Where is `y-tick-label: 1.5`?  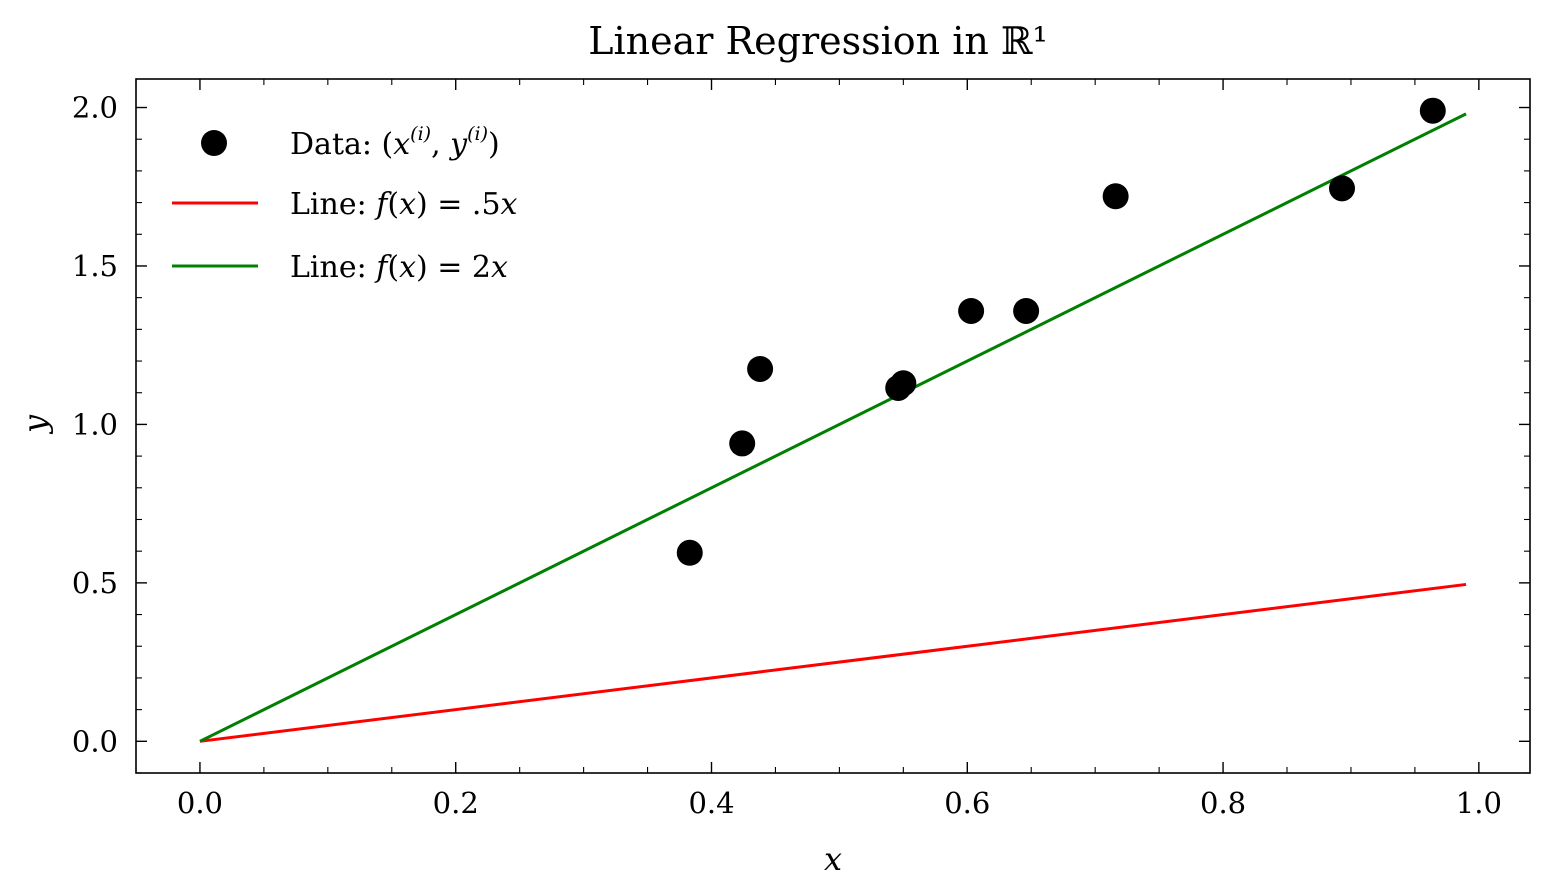
y-tick-label: 1.5 is located at coordinates (95, 266).